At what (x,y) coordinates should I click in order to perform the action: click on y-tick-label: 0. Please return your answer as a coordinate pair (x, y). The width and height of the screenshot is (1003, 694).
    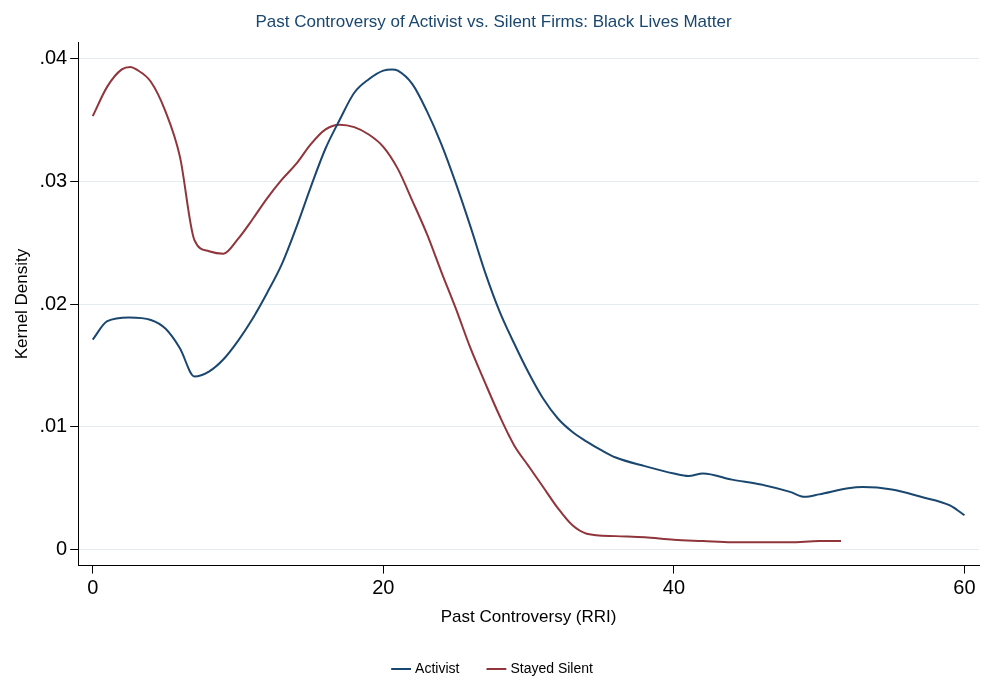
    Looking at the image, I should click on (62, 548).